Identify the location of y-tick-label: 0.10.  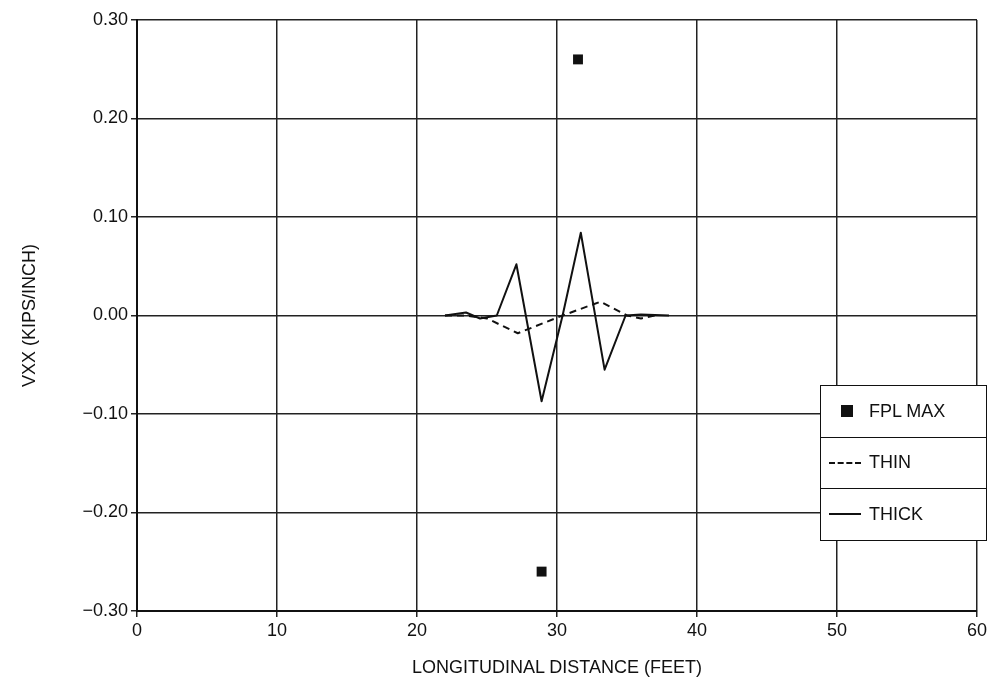
(110, 215).